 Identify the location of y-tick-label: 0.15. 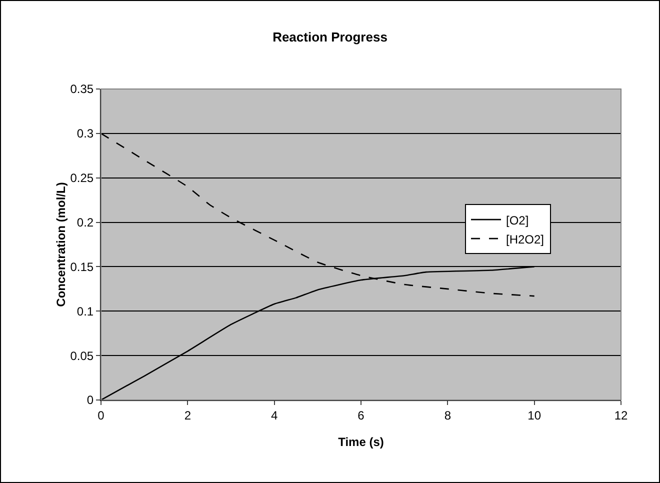
(82, 267).